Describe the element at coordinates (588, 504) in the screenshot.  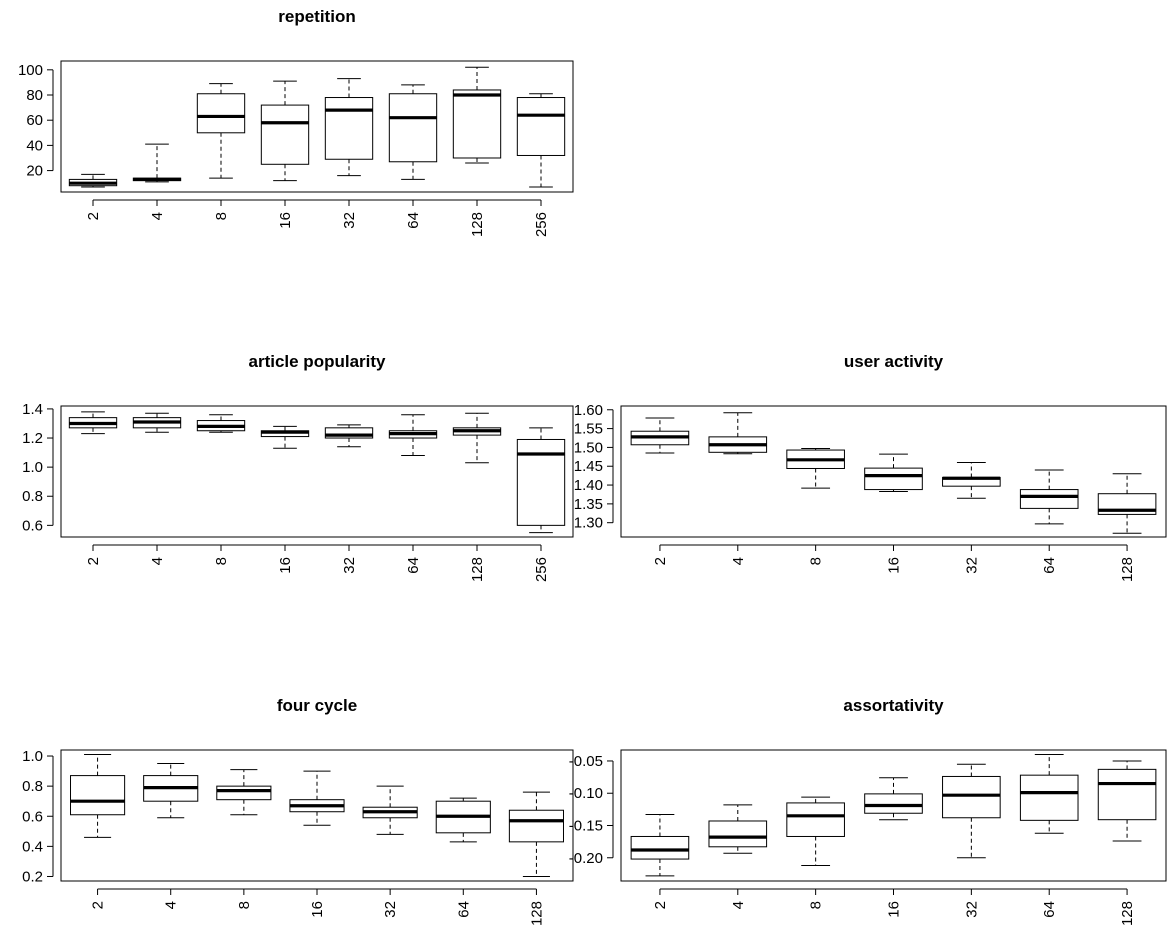
I see `y-tick-label: 1.35` at that location.